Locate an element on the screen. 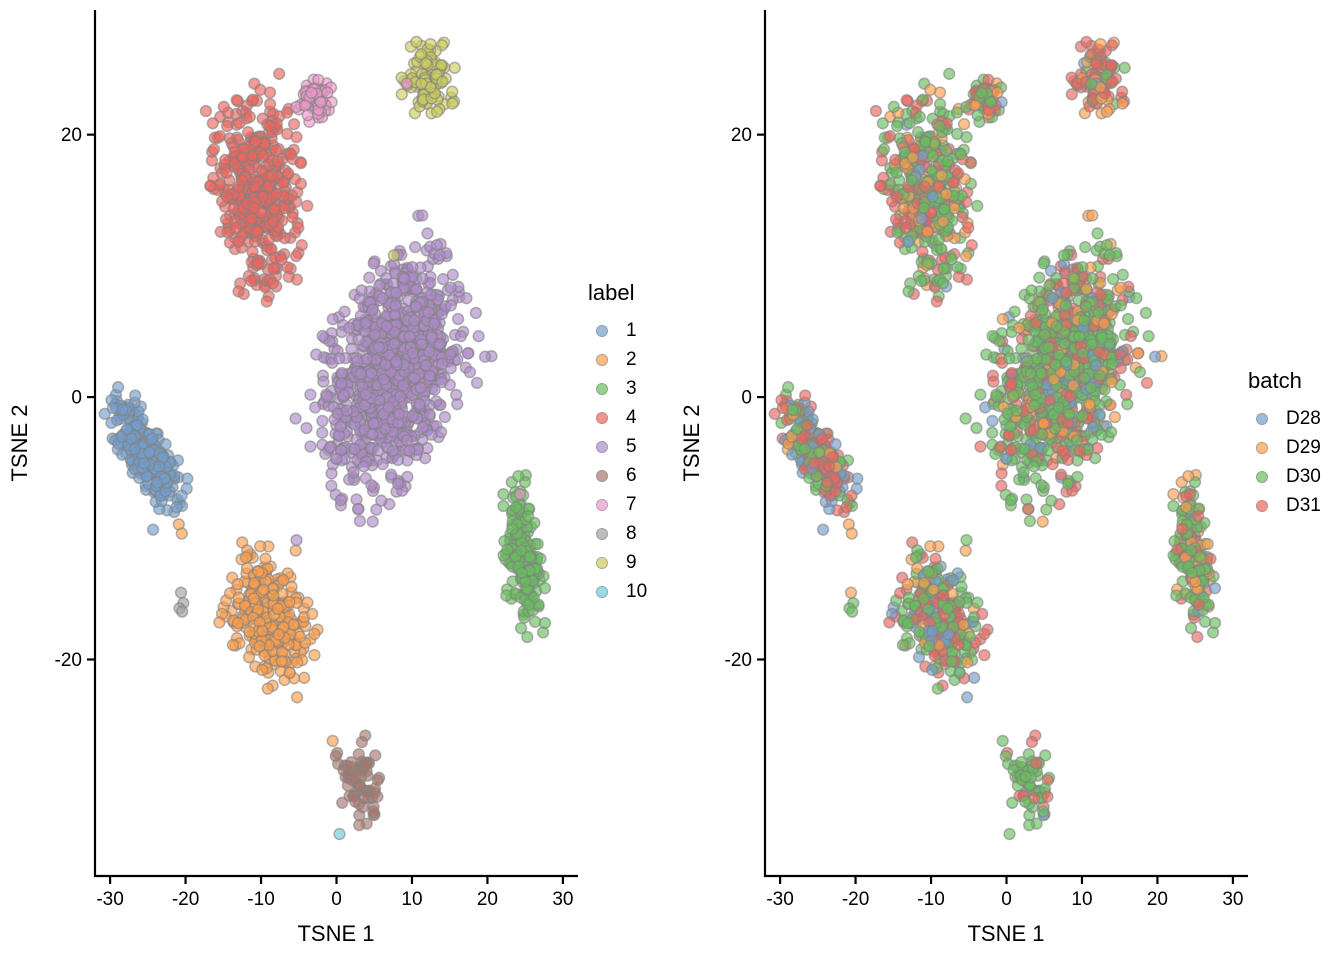 The height and width of the screenshot is (960, 1344). legend-item-D28: D28 is located at coordinates (1283, 418).